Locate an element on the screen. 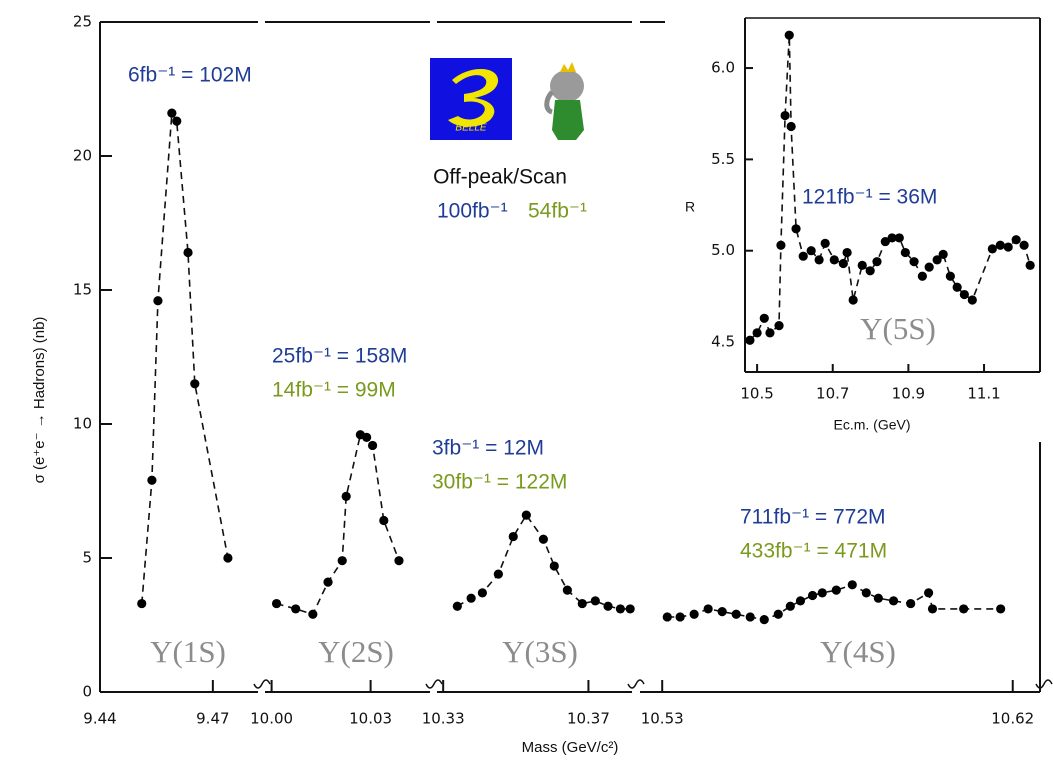  elephant-trunk is located at coordinates (549, 102).